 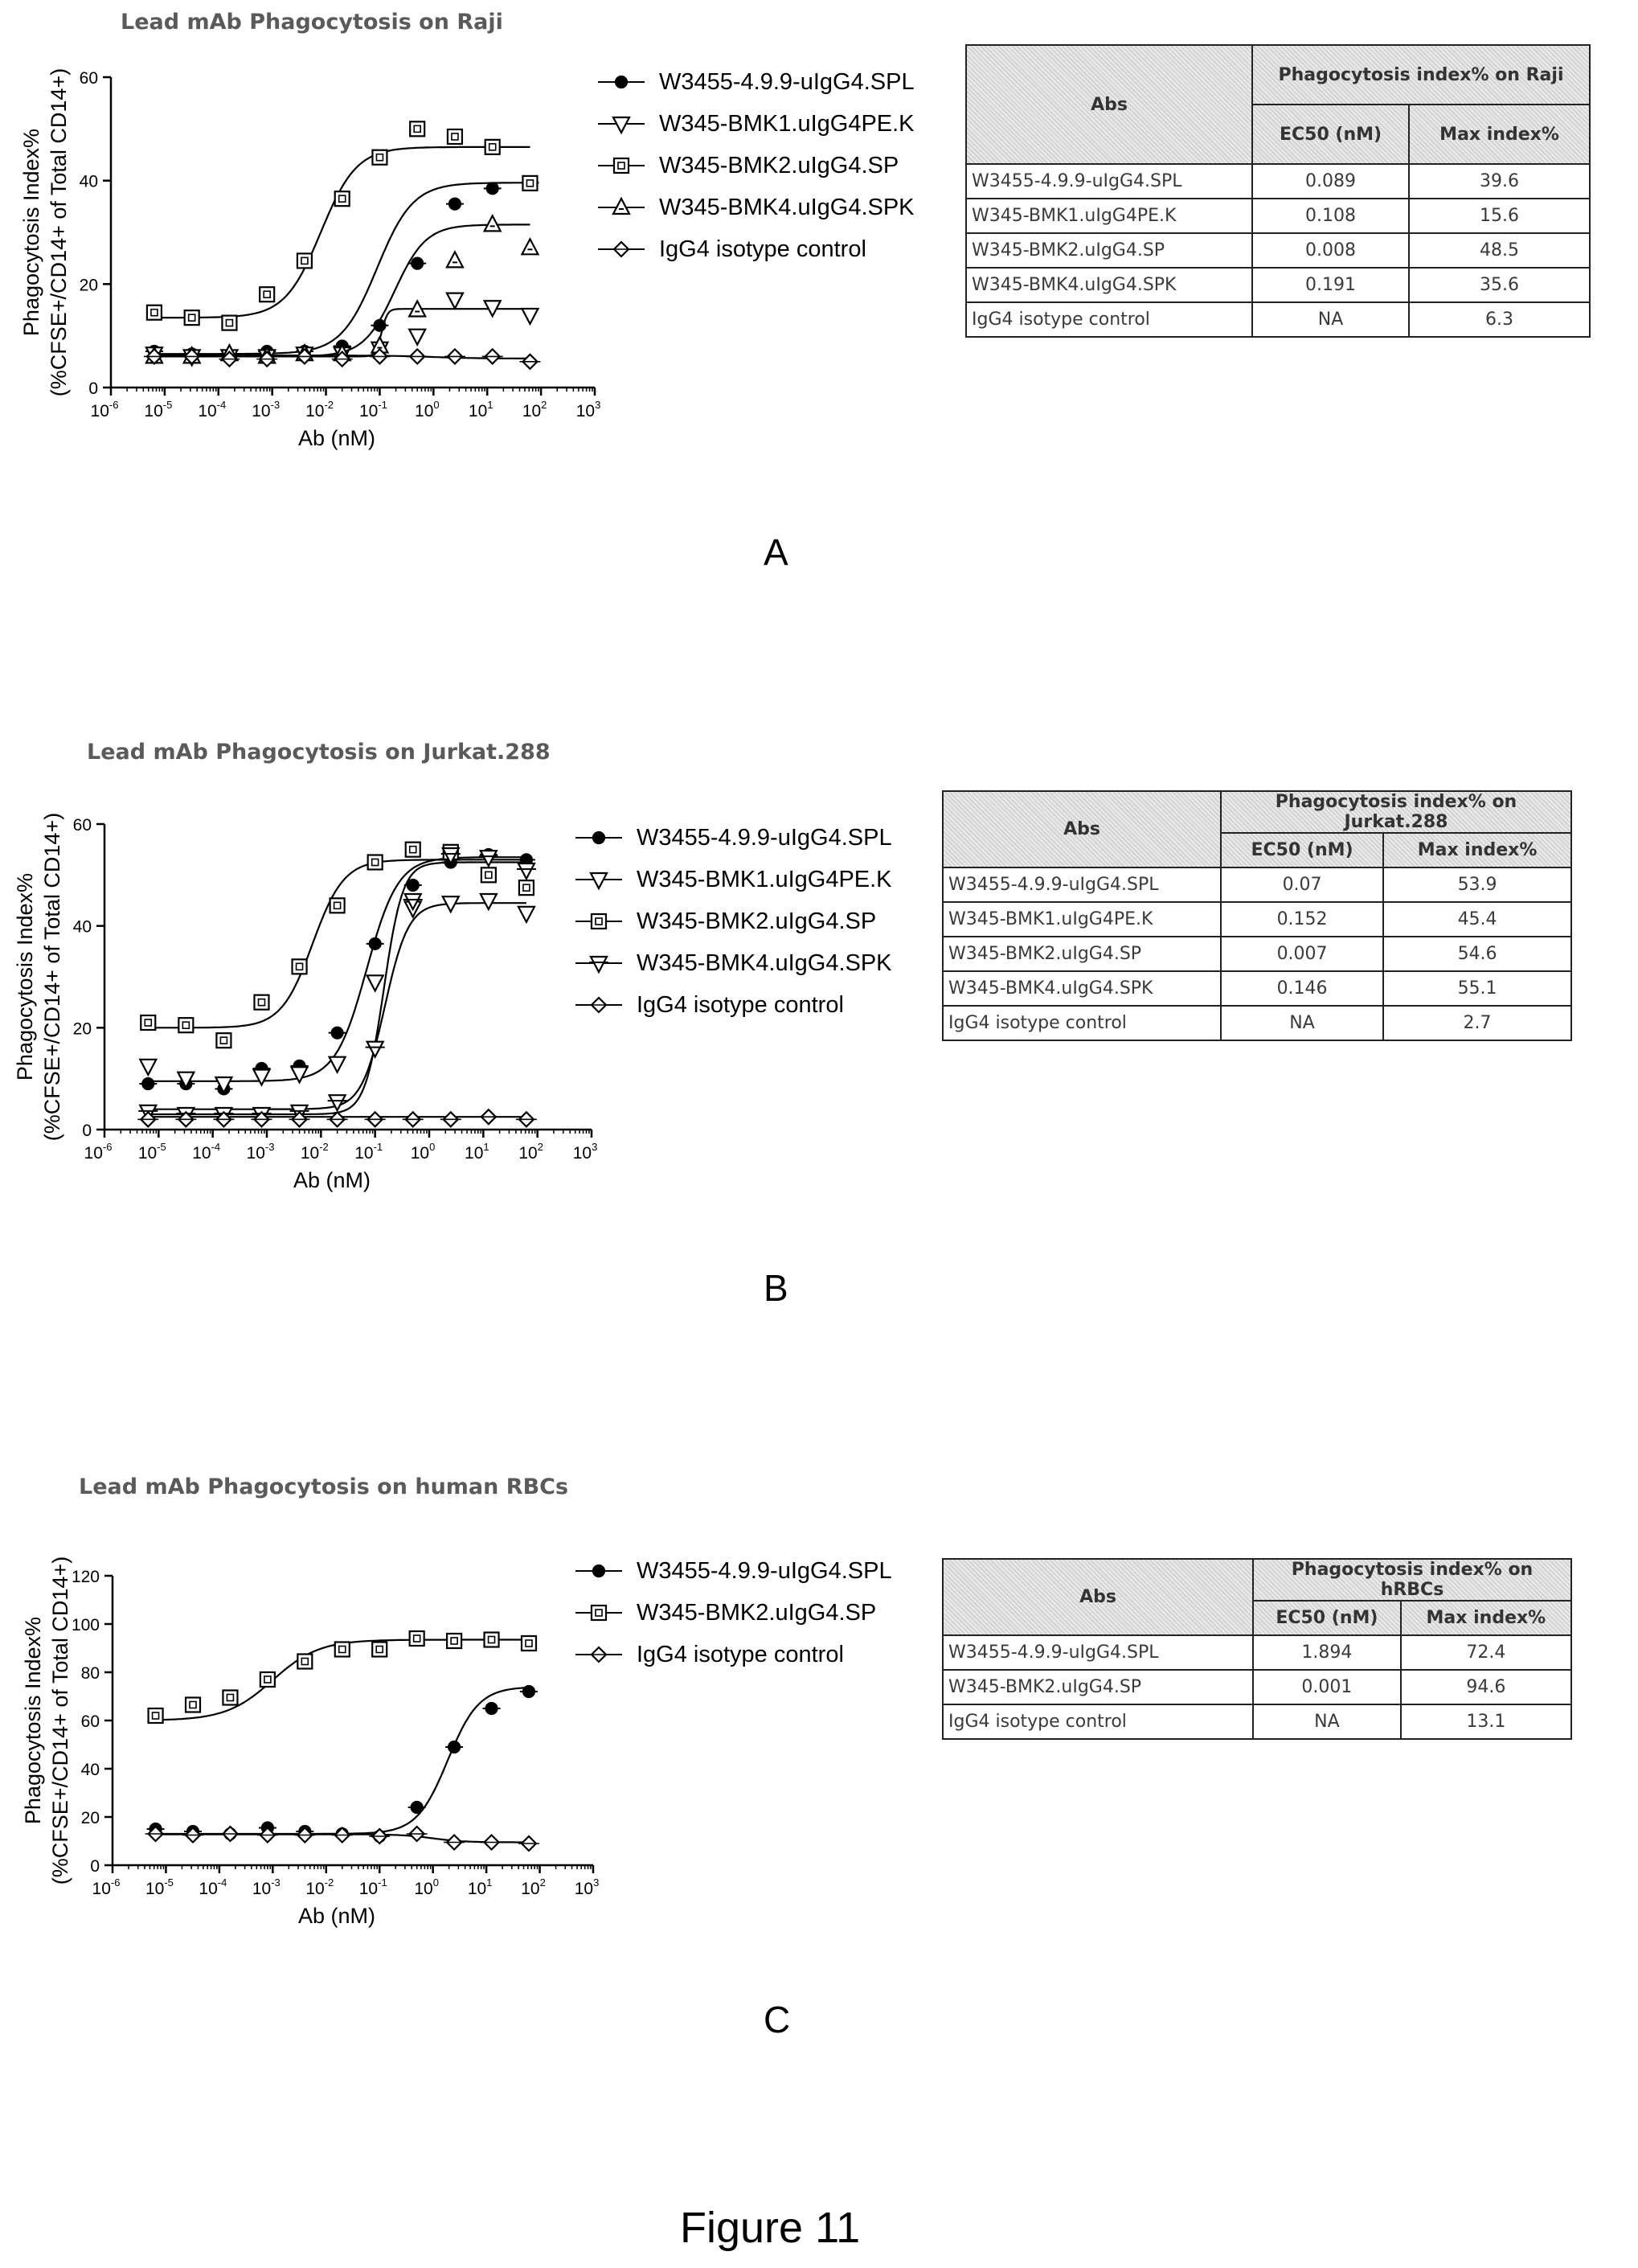 I want to click on table-cell-ec50: 0.089, so click(x=1331, y=181).